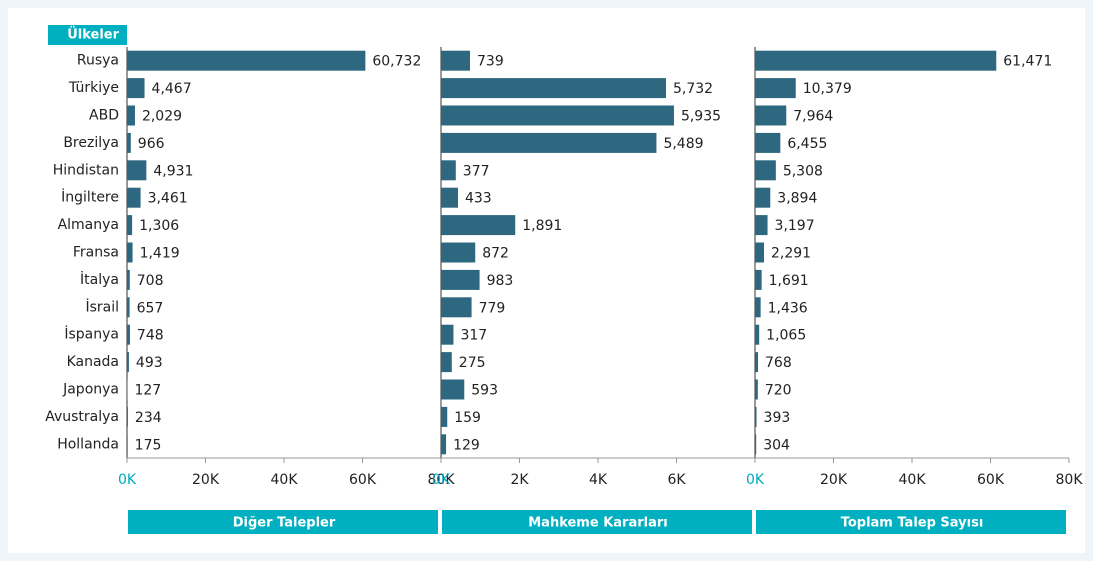  I want to click on category-label: Fransa, so click(96, 253).